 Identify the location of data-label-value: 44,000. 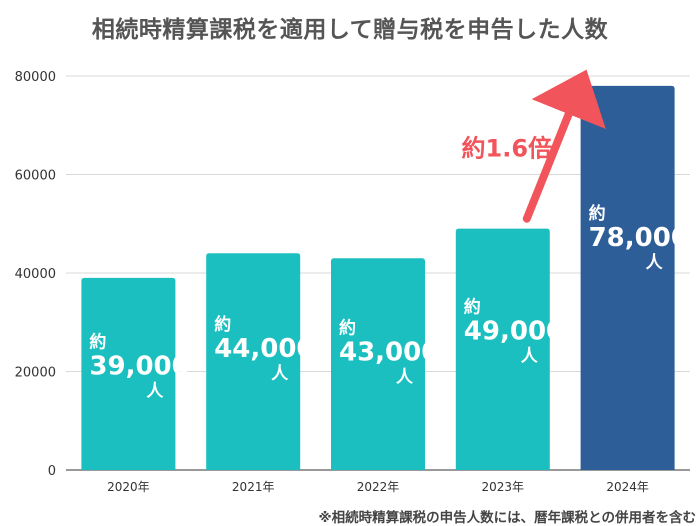
(264, 349).